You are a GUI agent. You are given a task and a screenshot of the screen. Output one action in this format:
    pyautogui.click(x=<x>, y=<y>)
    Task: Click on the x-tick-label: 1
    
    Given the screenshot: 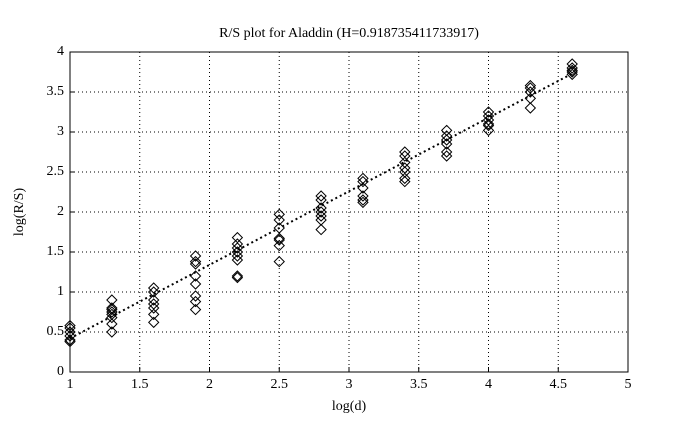 What is the action you would take?
    pyautogui.click(x=70, y=384)
    